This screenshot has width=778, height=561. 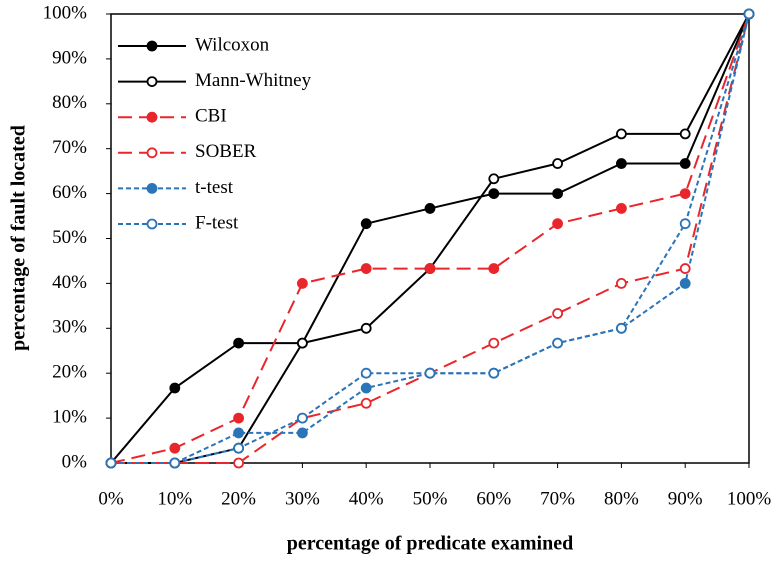 What do you see at coordinates (214, 187) in the screenshot?
I see `legend-label: t-test` at bounding box center [214, 187].